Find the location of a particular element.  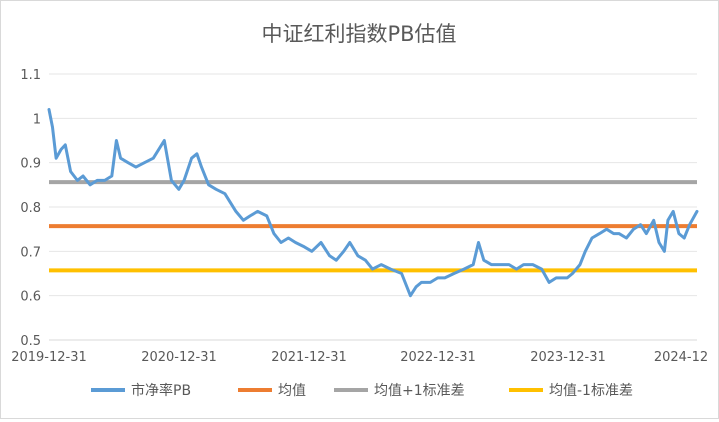

x-tick-label: 2019-12-31 is located at coordinates (49, 357).